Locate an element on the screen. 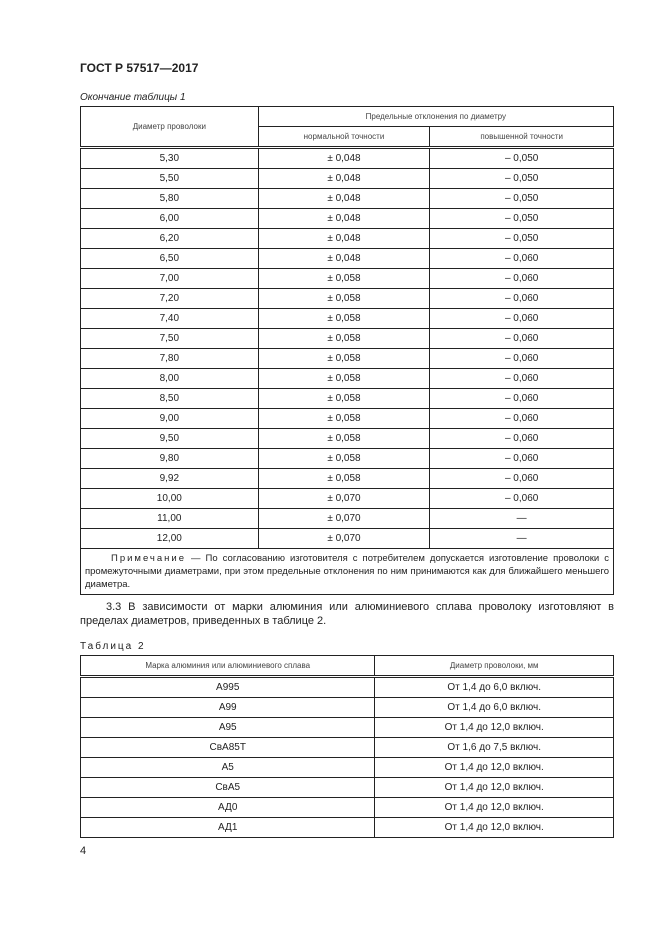 This screenshot has height=935, width=661. table-row: 5,50 ± 0,048– 0,050 is located at coordinates (347, 178).